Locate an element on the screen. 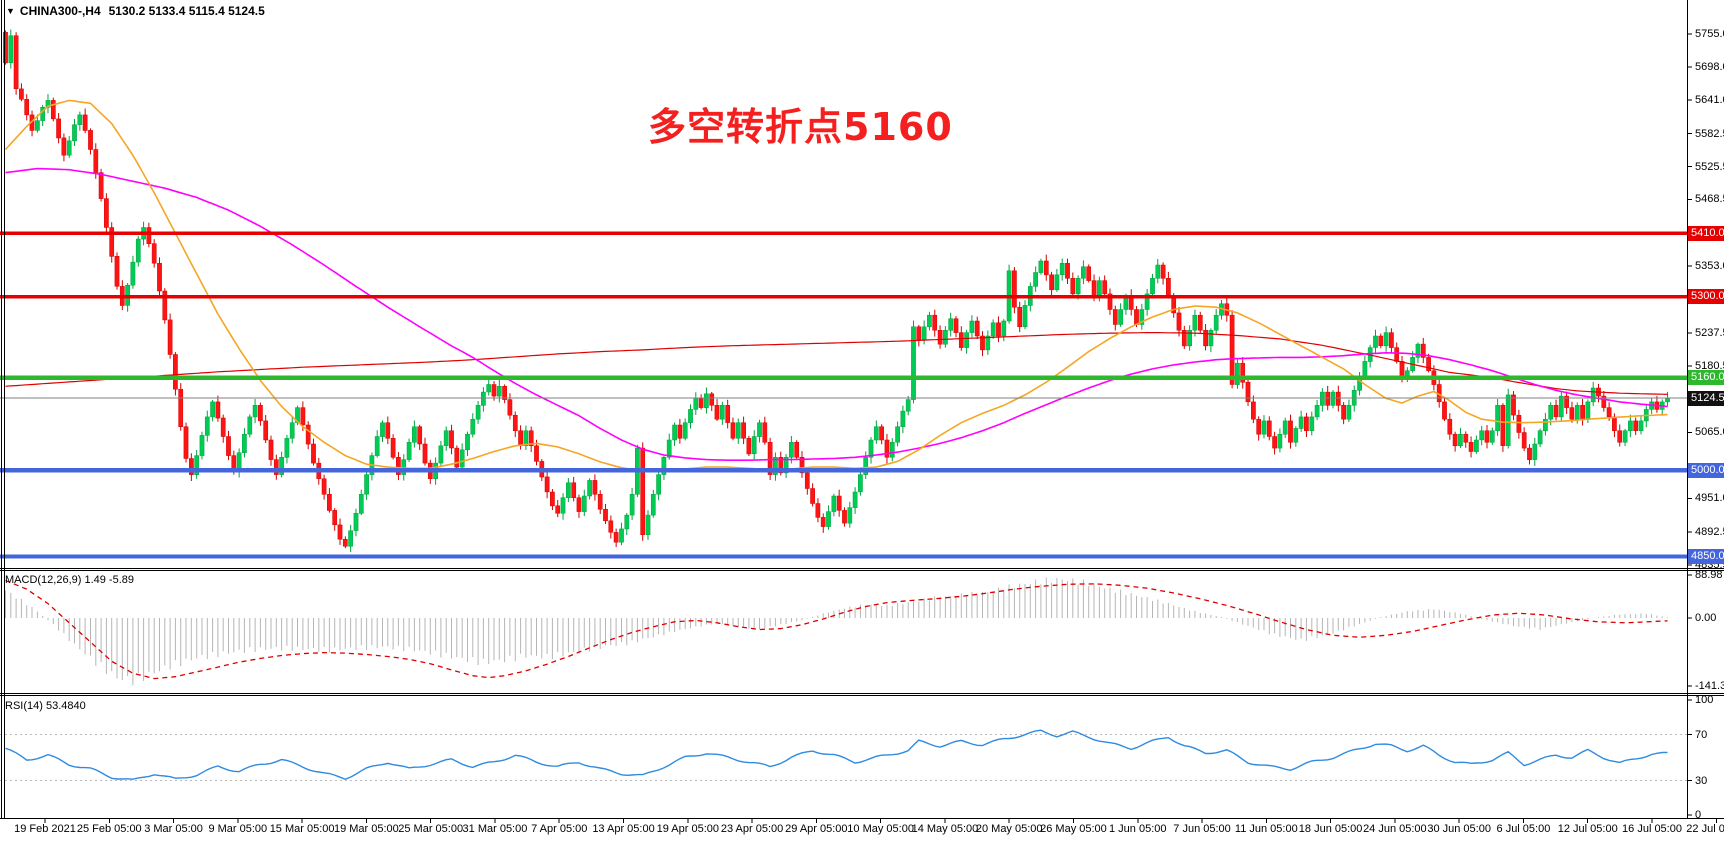 This screenshot has width=1724, height=843. time-label: 3 Mar 05:00 is located at coordinates (173, 829).